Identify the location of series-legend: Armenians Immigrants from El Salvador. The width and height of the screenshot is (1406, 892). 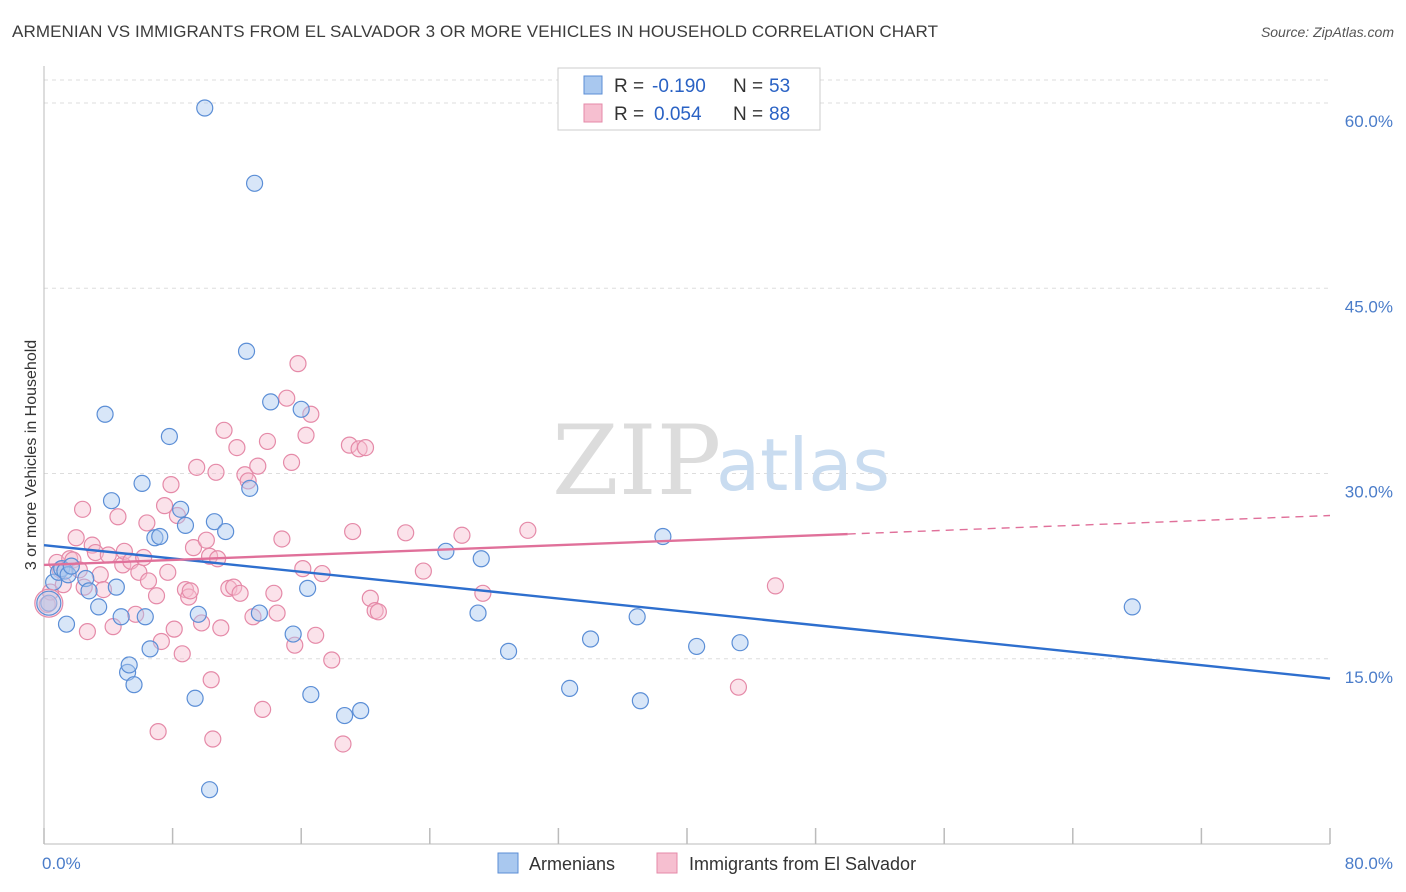
(706, 863).